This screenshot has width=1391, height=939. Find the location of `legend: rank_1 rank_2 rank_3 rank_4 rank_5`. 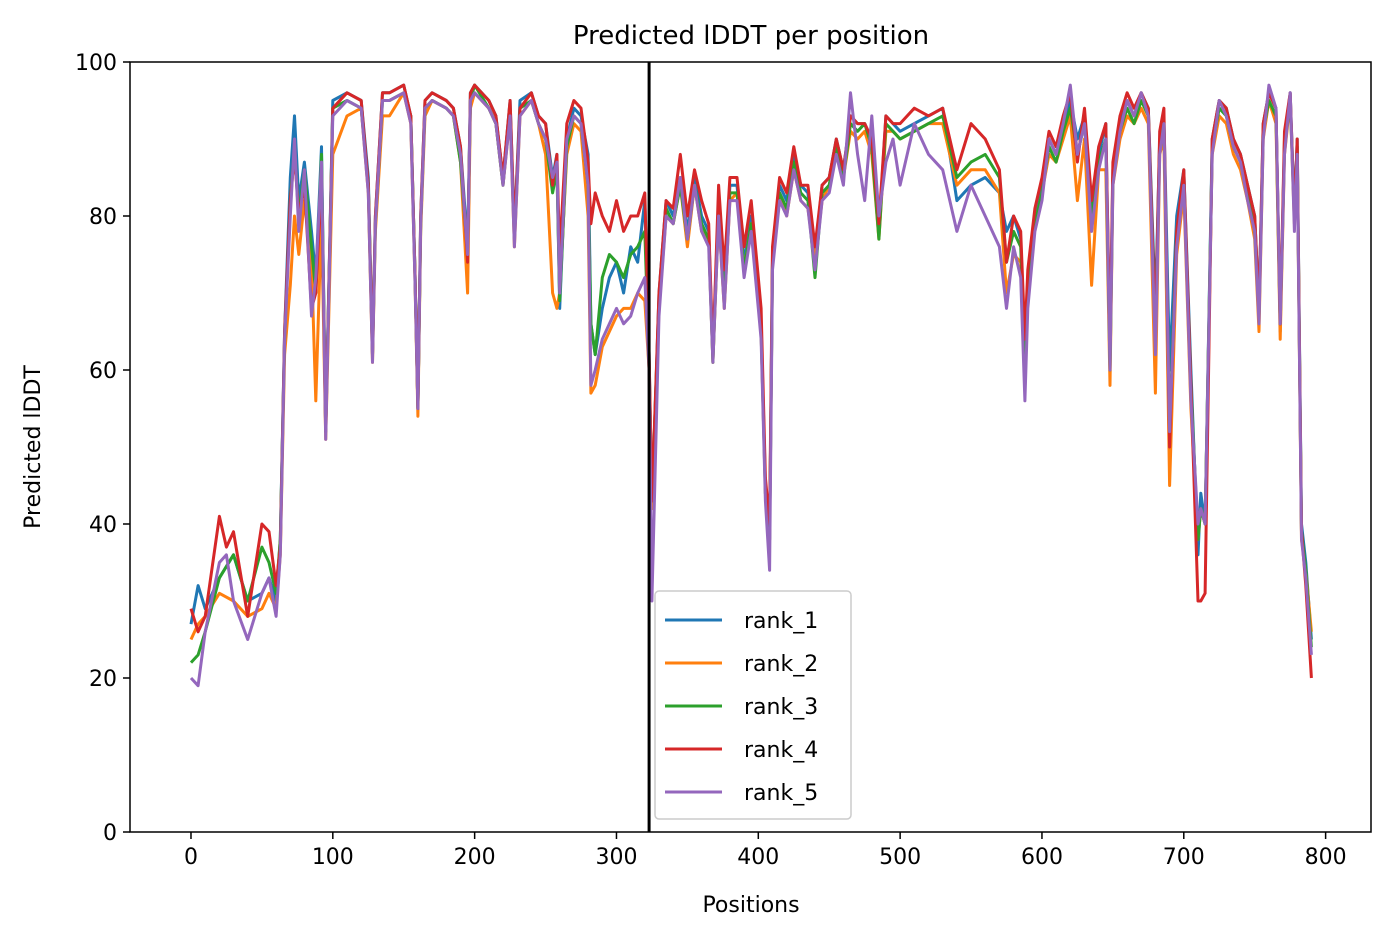

legend: rank_1 rank_2 rank_3 rank_4 rank_5 is located at coordinates (753, 705).